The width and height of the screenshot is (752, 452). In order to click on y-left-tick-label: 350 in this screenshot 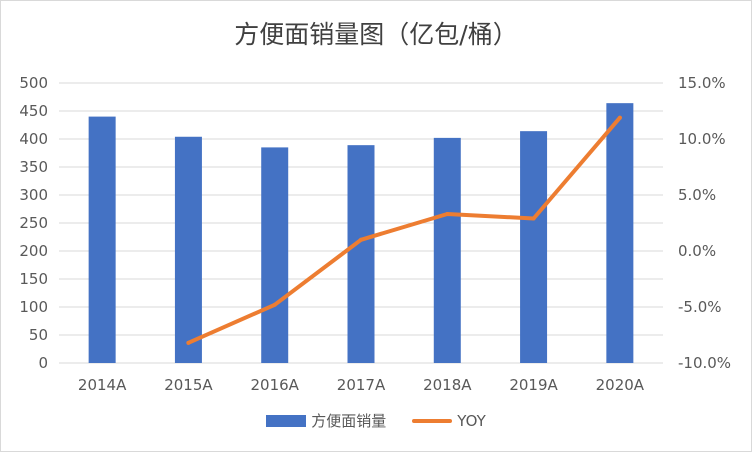, I will do `click(33, 167)`.